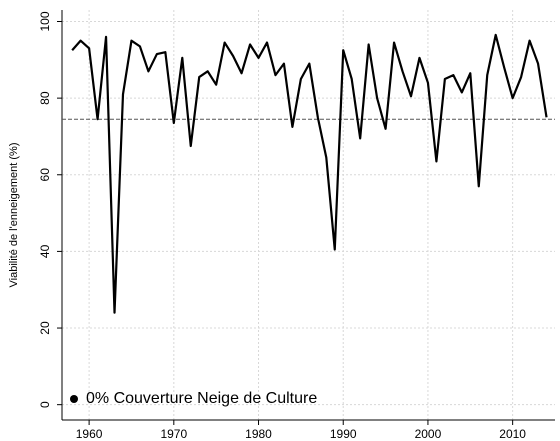  Describe the element at coordinates (45, 404) in the screenshot. I see `y-tick-label: 0` at that location.